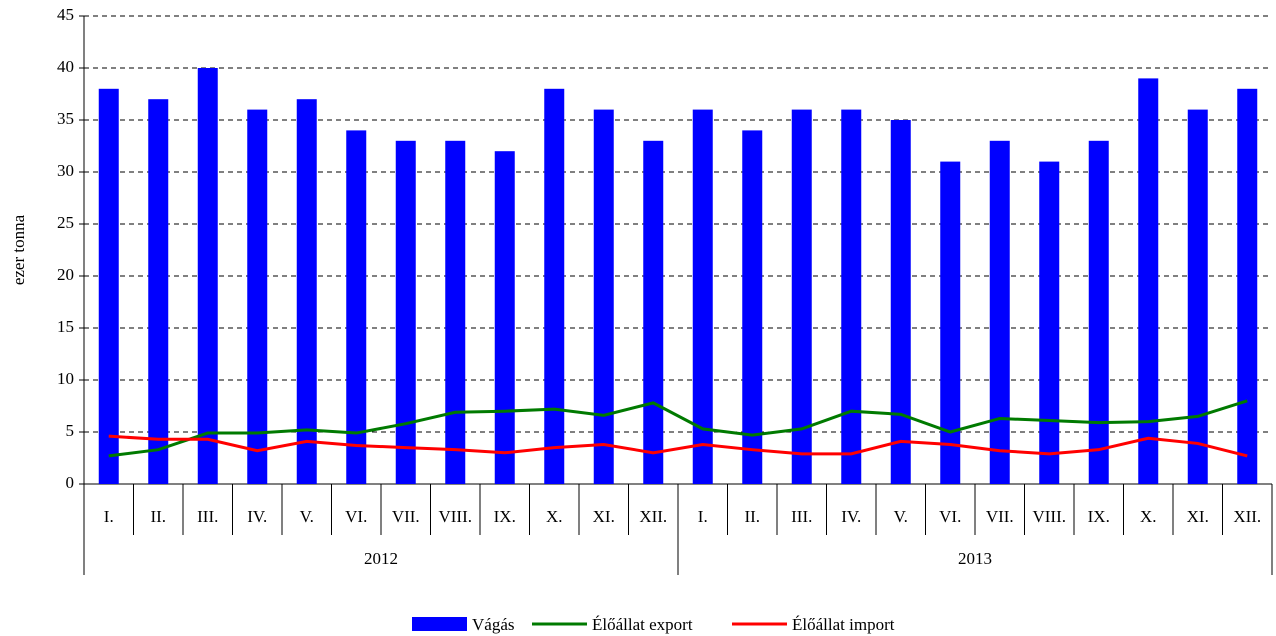 This screenshot has width=1276, height=636. Describe the element at coordinates (65, 14) in the screenshot. I see `y-tick-label: 45` at that location.